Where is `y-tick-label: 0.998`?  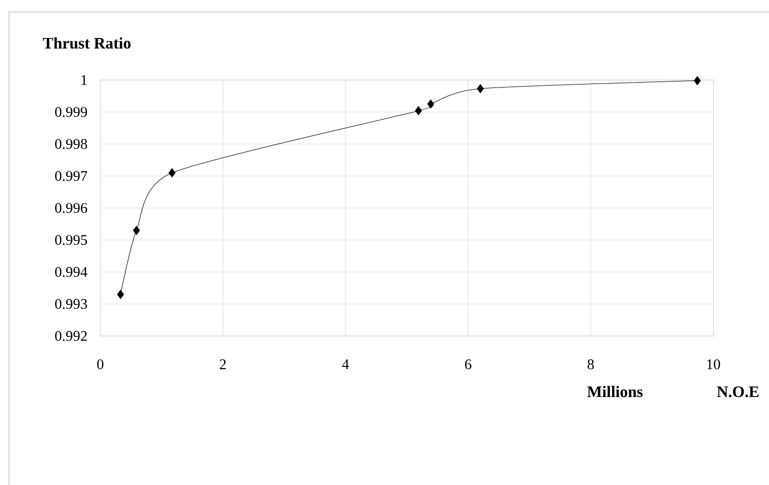 y-tick-label: 0.998 is located at coordinates (71, 144).